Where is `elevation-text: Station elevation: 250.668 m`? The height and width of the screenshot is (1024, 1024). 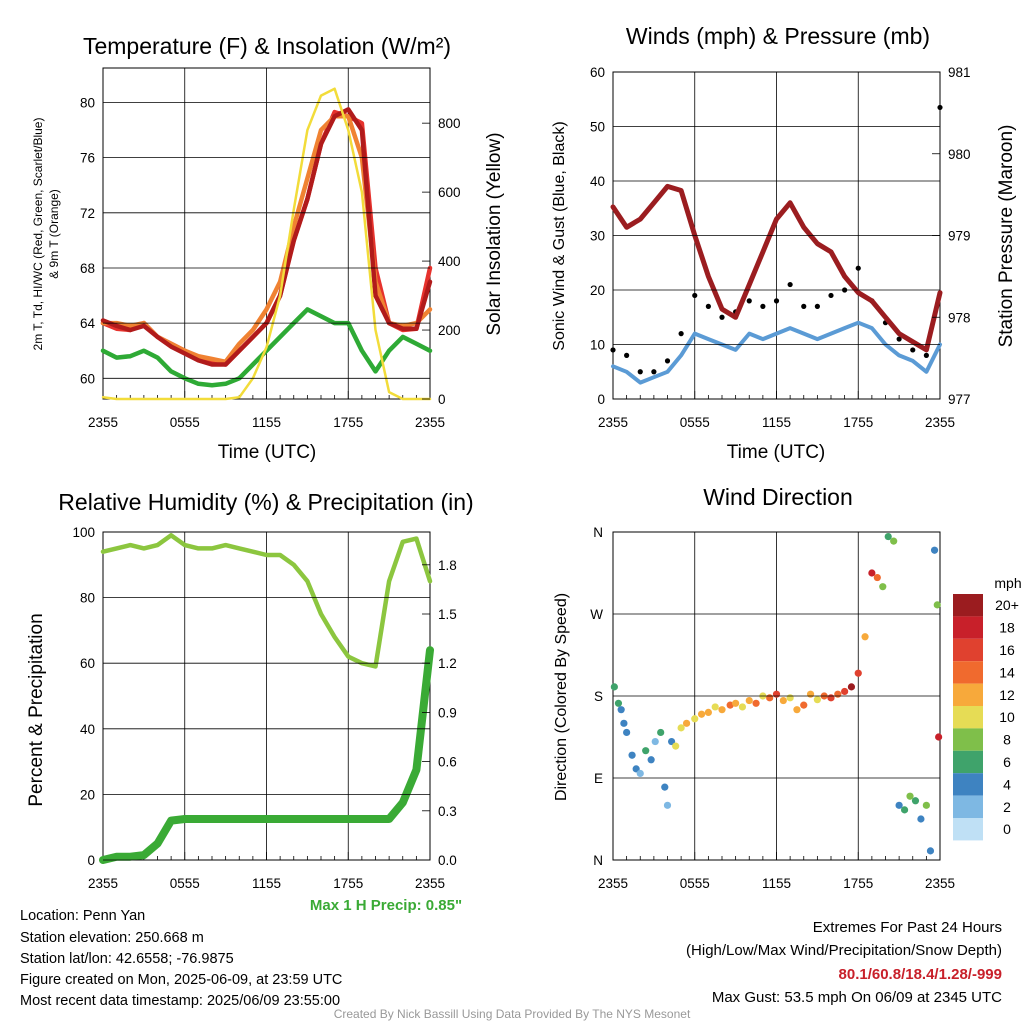 elevation-text: Station elevation: 250.668 m is located at coordinates (112, 938).